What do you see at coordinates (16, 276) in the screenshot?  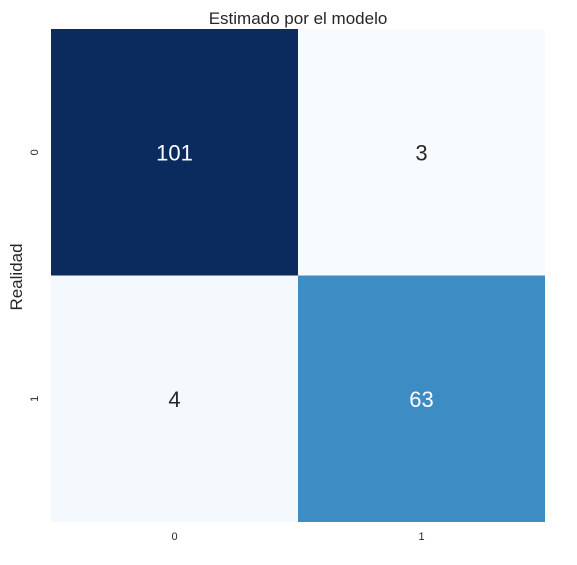 I see `y-axis-label: Realidad` at bounding box center [16, 276].